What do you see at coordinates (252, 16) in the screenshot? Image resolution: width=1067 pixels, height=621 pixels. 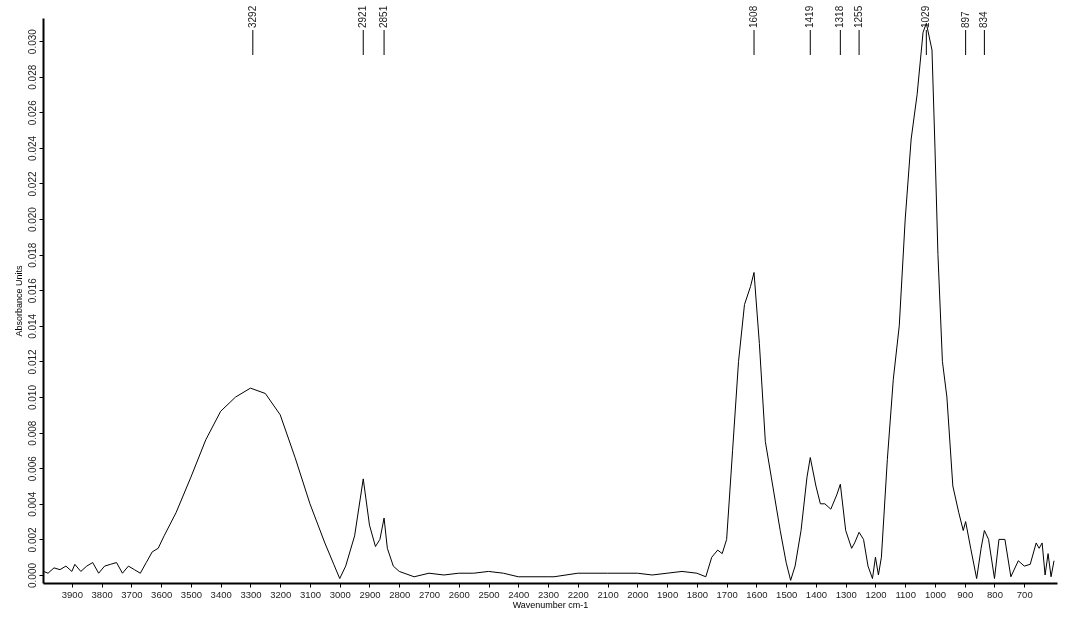 I see `ref-line-label: 3292` at bounding box center [252, 16].